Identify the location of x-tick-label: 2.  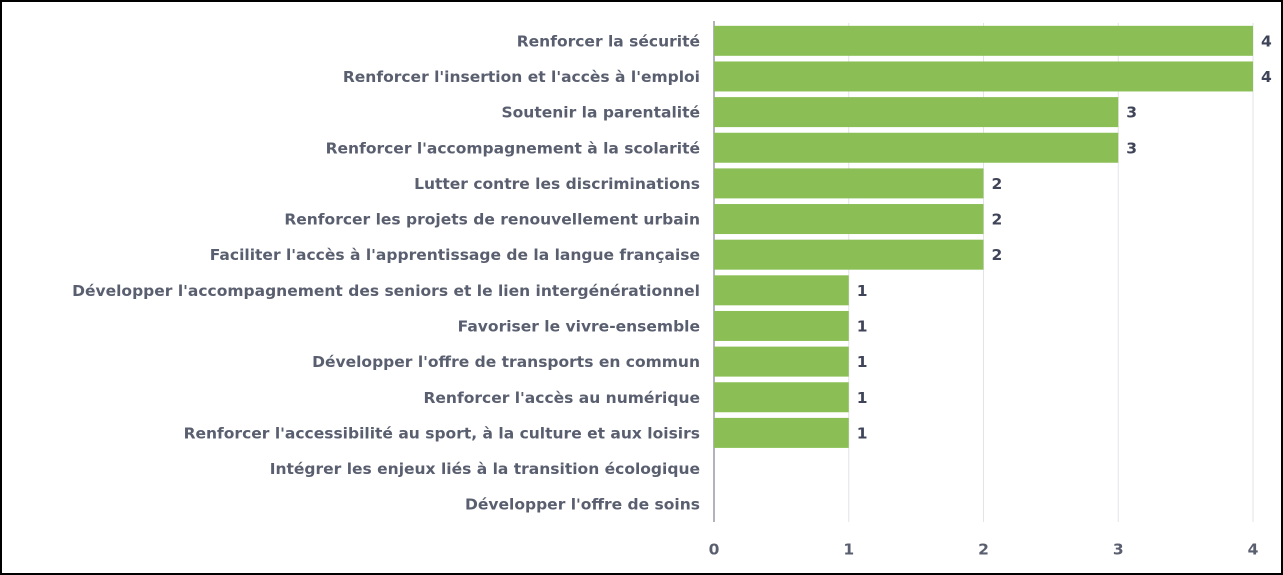
(983, 550).